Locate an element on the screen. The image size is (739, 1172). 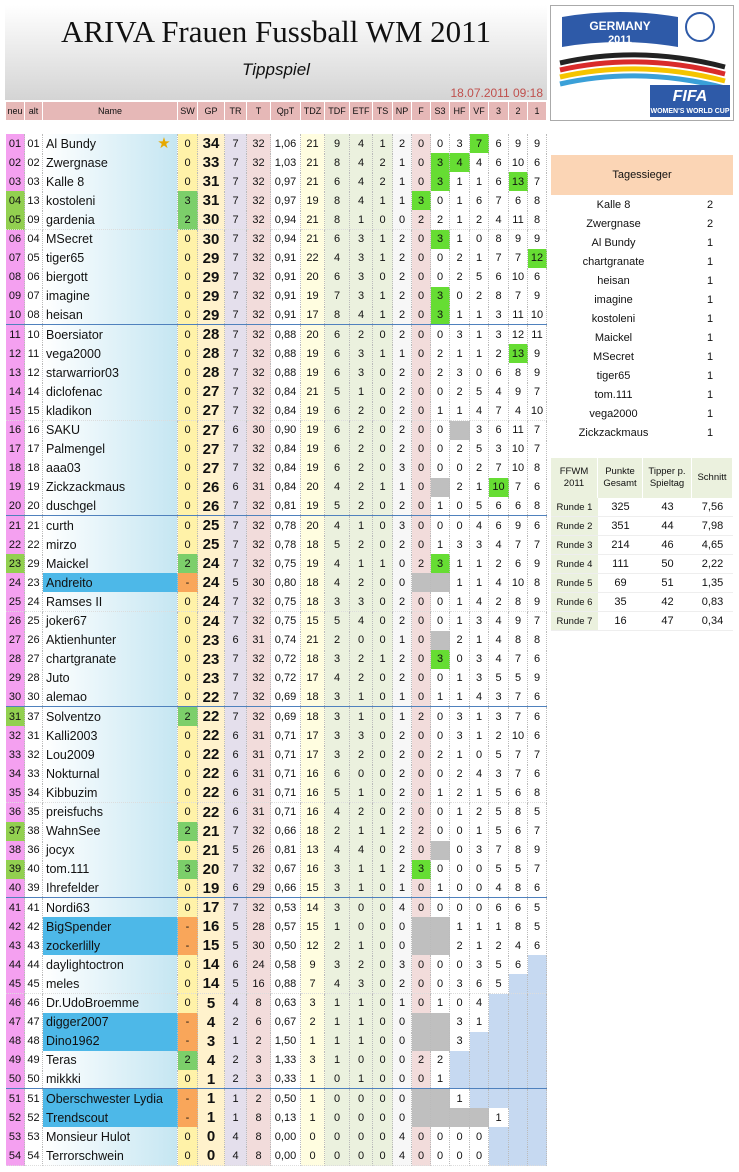
table-cell: 9 is located at coordinates (518, 621).